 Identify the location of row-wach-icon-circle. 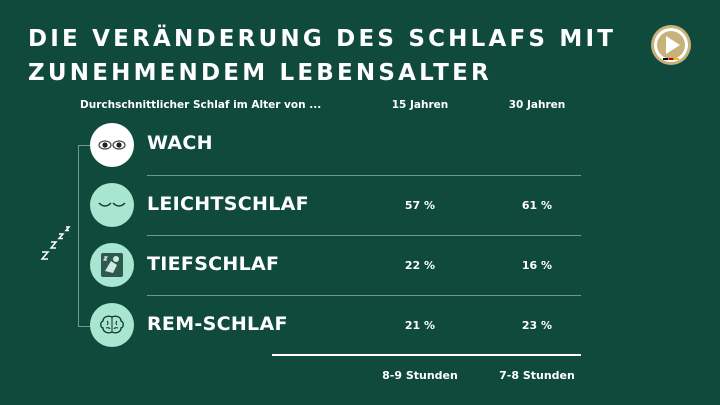
(112, 145).